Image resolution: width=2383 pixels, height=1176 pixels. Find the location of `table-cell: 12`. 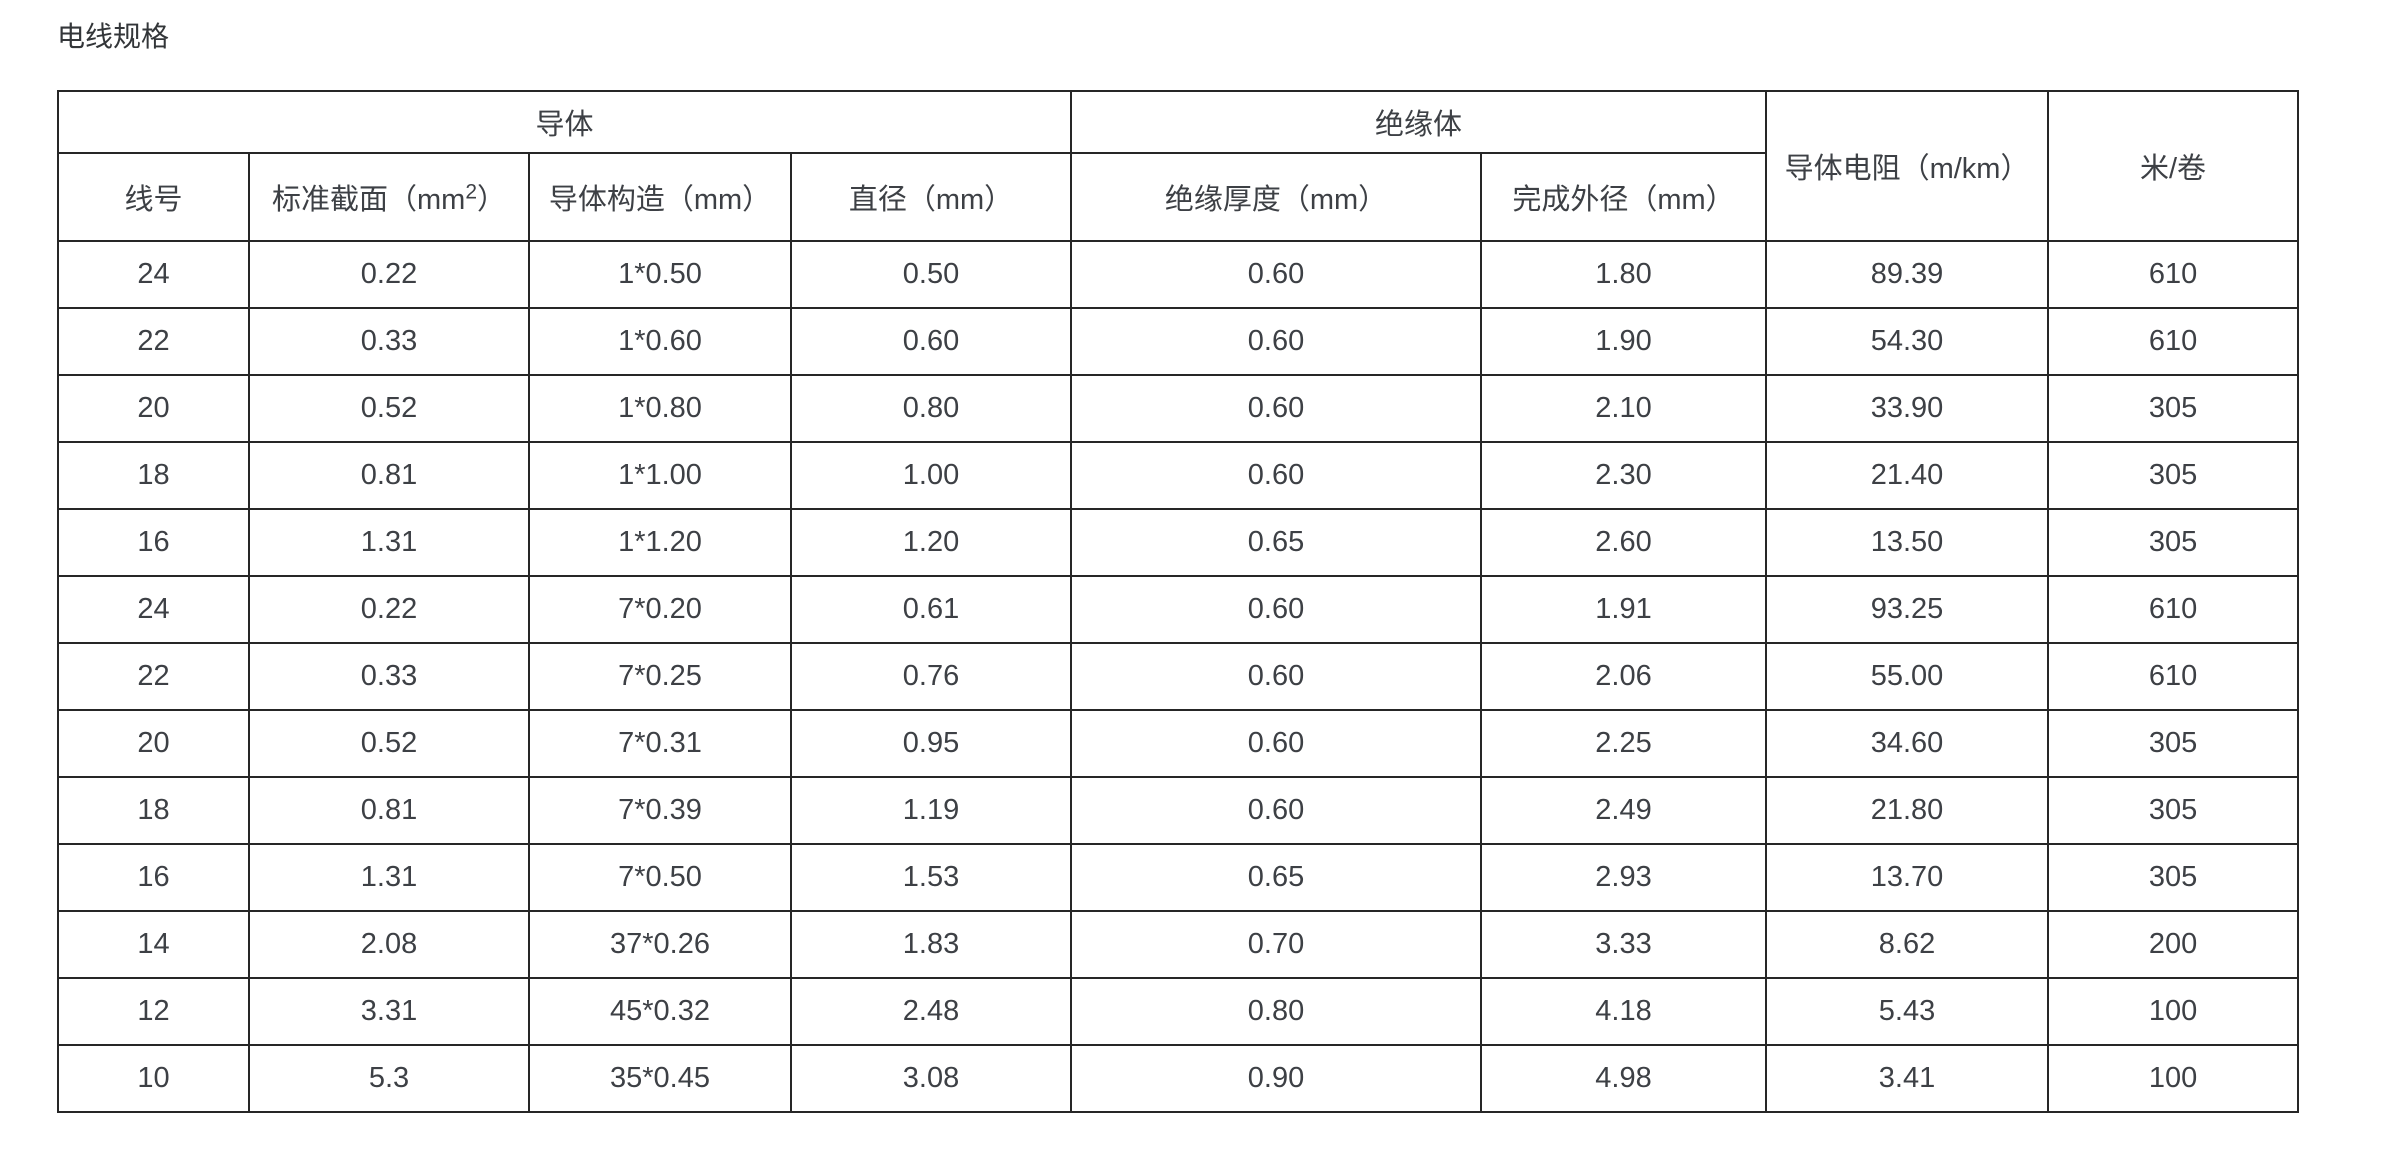

table-cell: 12 is located at coordinates (153, 1011).